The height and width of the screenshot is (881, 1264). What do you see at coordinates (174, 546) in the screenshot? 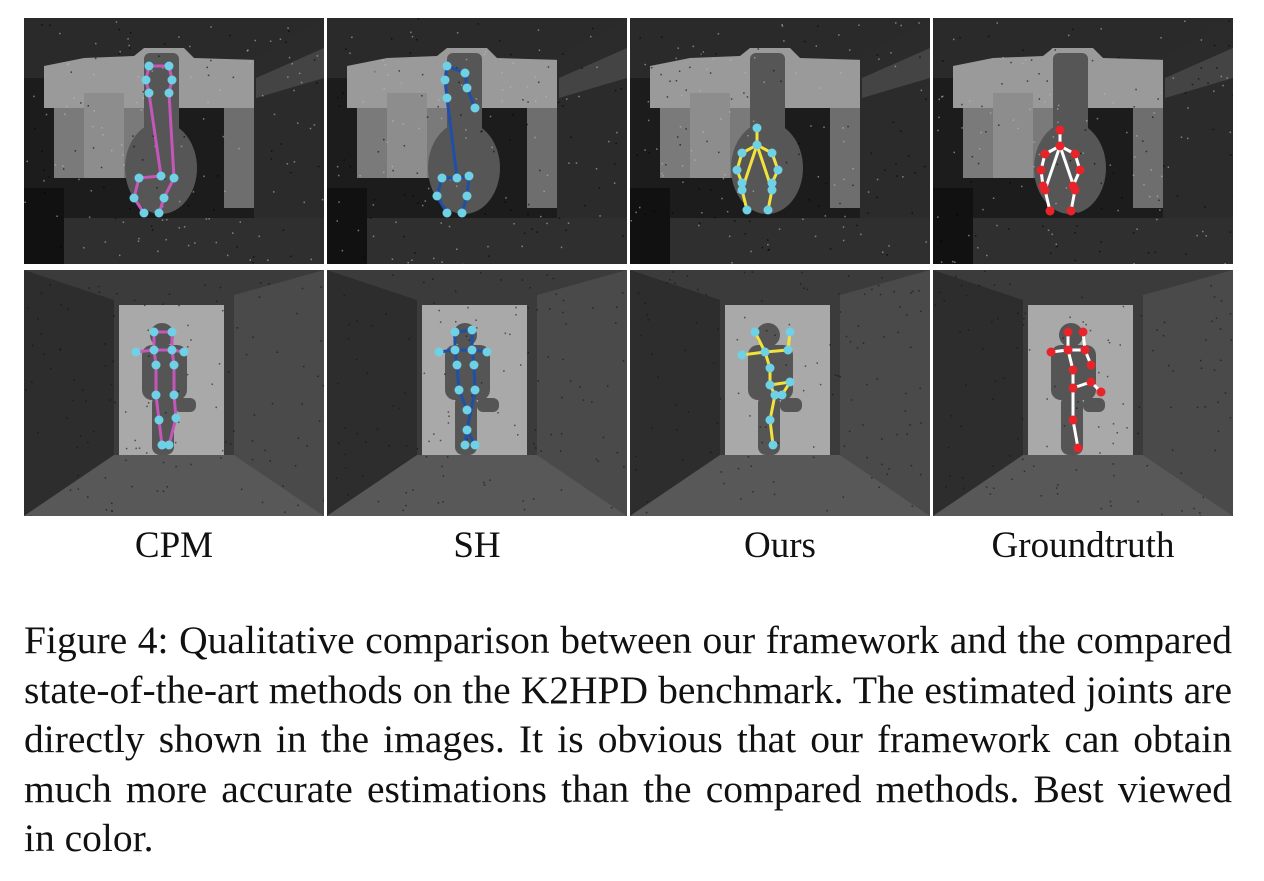
I see `column-label-cpm: CPM` at bounding box center [174, 546].